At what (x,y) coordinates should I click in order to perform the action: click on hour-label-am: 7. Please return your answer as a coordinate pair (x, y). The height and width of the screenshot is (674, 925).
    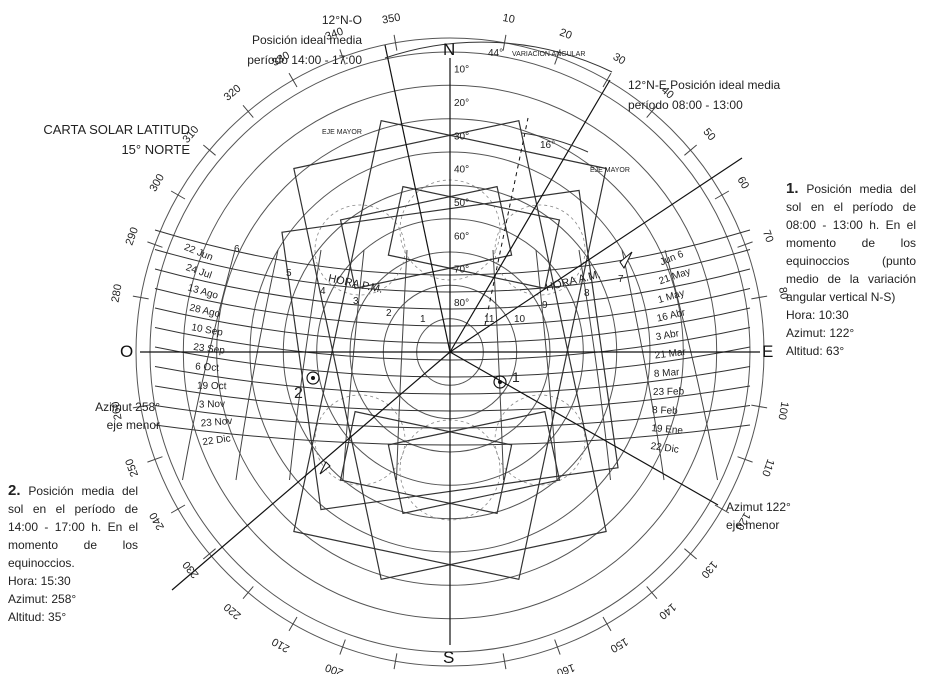
    Looking at the image, I should click on (621, 279).